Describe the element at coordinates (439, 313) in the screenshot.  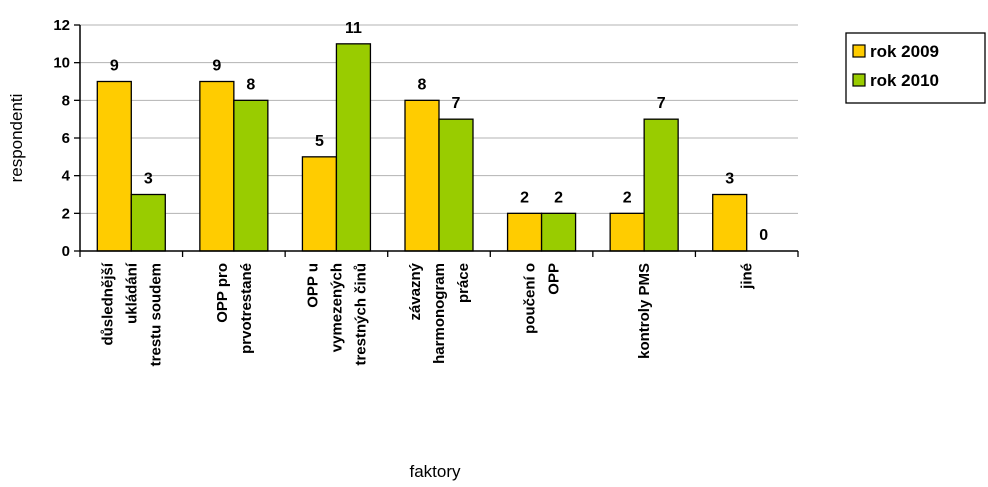
I see `category-label: harmonogram` at that location.